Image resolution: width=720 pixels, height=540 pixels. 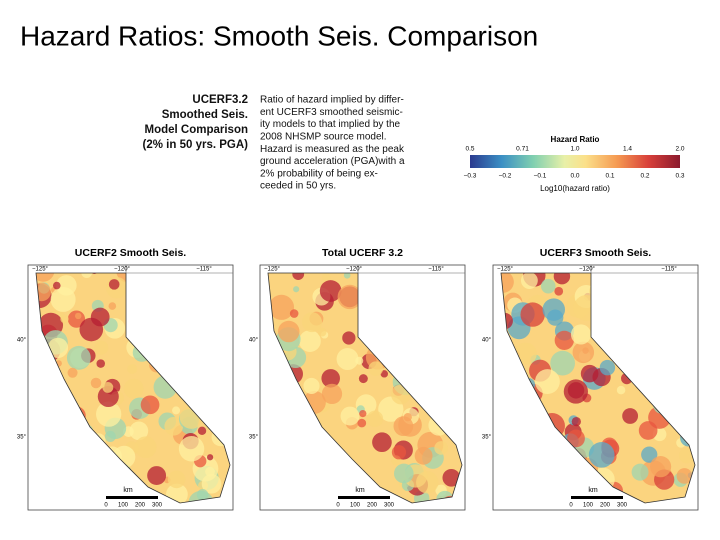 What do you see at coordinates (360, 490) in the screenshot?
I see `scale-unit: km` at bounding box center [360, 490].